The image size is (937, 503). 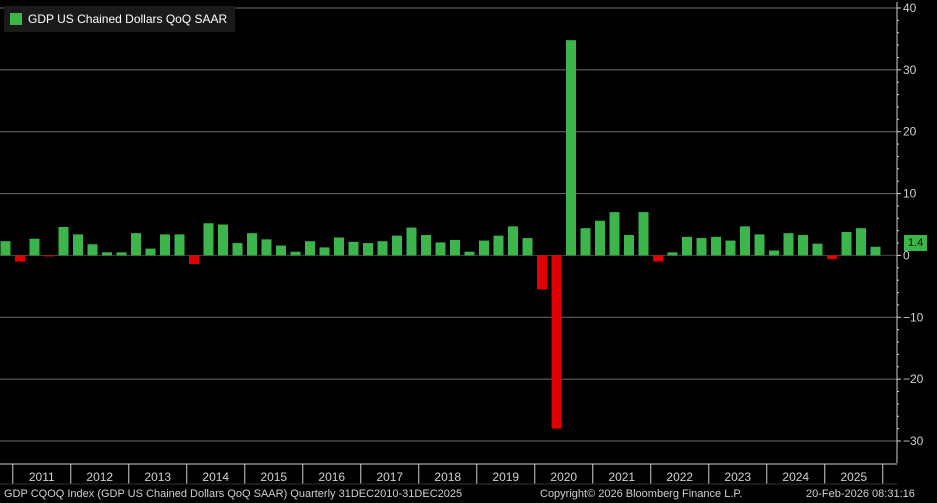 I want to click on y-tick-label: −20, so click(x=913, y=379).